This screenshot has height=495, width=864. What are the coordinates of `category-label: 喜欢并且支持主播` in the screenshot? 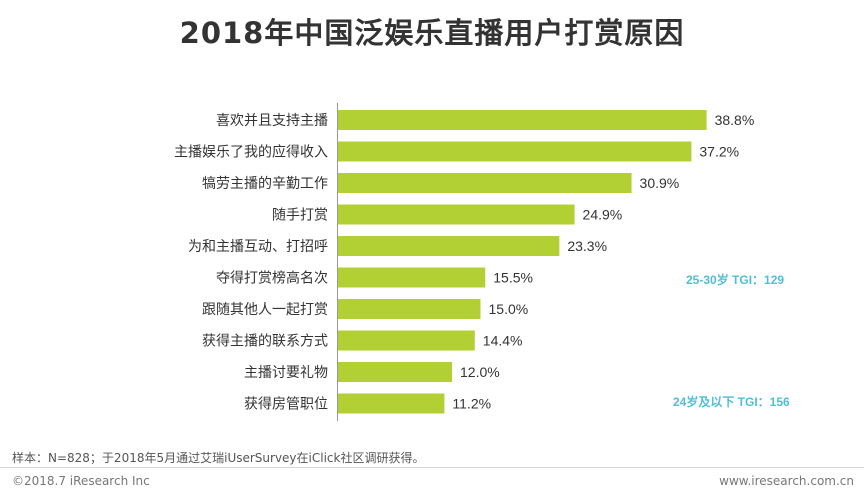 It's located at (272, 121).